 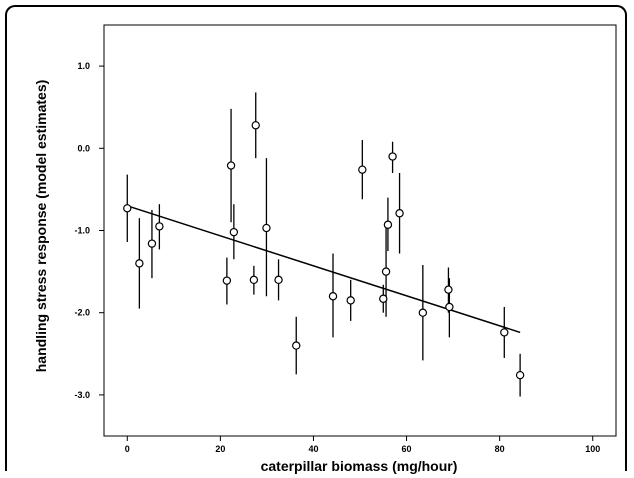 I want to click on x-tick-label: 20, so click(x=220, y=449).